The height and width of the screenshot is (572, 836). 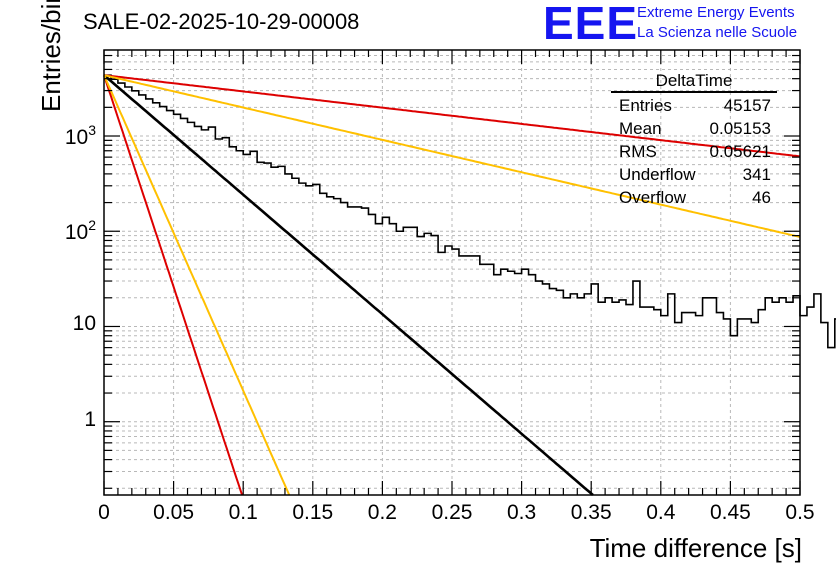 I want to click on x-tick-label: 0.5, so click(x=800, y=512).